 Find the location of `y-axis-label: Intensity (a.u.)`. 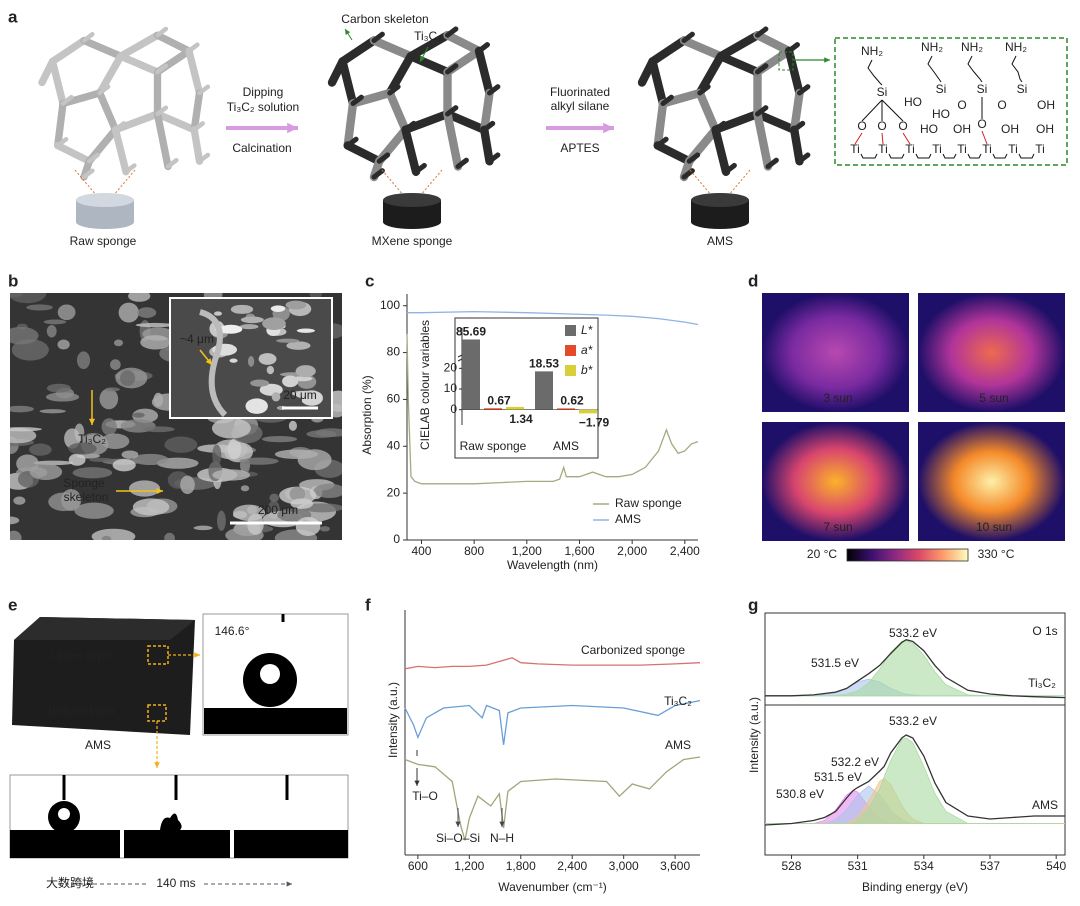

y-axis-label: Intensity (a.u.) is located at coordinates (754, 735).